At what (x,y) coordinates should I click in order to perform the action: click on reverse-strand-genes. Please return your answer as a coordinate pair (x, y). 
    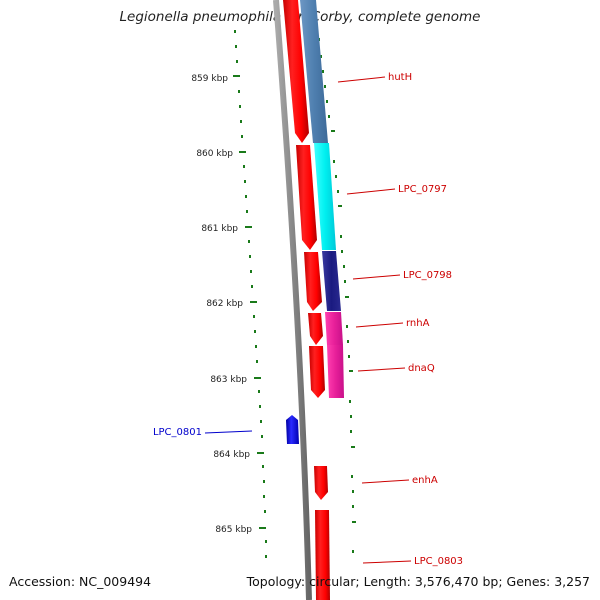
    Looking at the image, I should click on (292, 429).